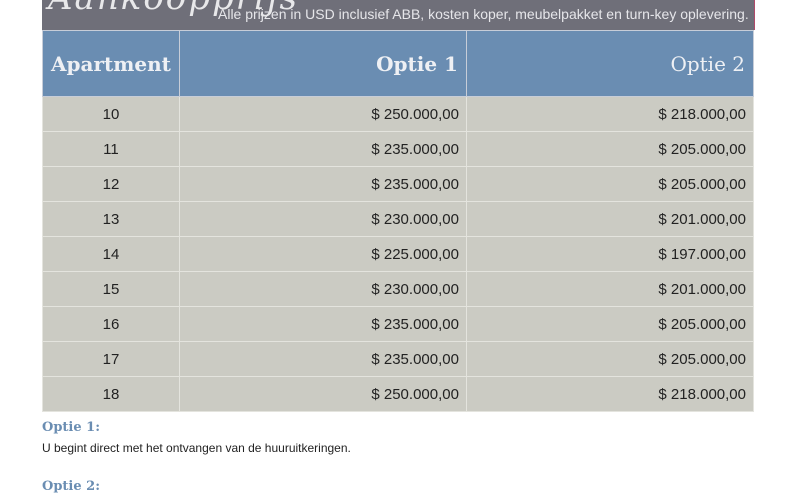  Describe the element at coordinates (610, 254) in the screenshot. I see `optie-2-price-cell: $ 197.000,00` at that location.